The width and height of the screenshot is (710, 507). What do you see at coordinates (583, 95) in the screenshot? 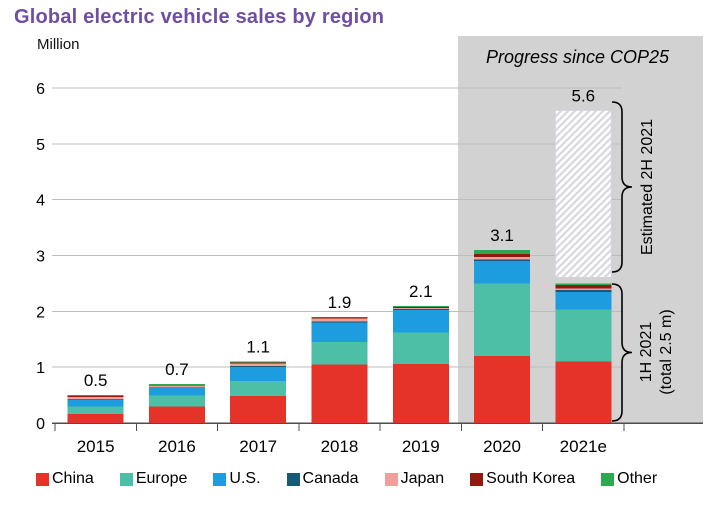
I see `bar-total-label-2021e: 5.6` at bounding box center [583, 95].